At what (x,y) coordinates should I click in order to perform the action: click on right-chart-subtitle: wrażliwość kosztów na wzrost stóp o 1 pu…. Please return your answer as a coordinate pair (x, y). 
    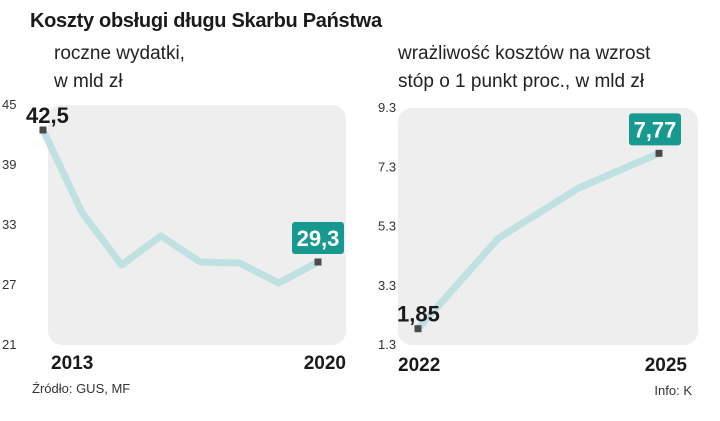
    Looking at the image, I should click on (524, 68).